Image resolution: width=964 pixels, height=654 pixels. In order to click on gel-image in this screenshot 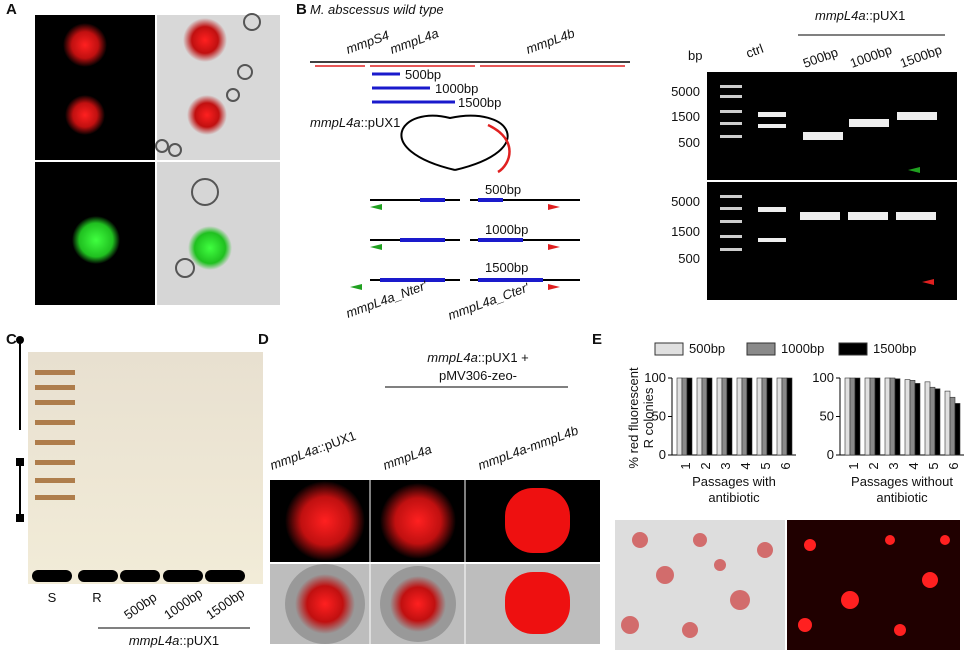, I will do `click(832, 186)`.